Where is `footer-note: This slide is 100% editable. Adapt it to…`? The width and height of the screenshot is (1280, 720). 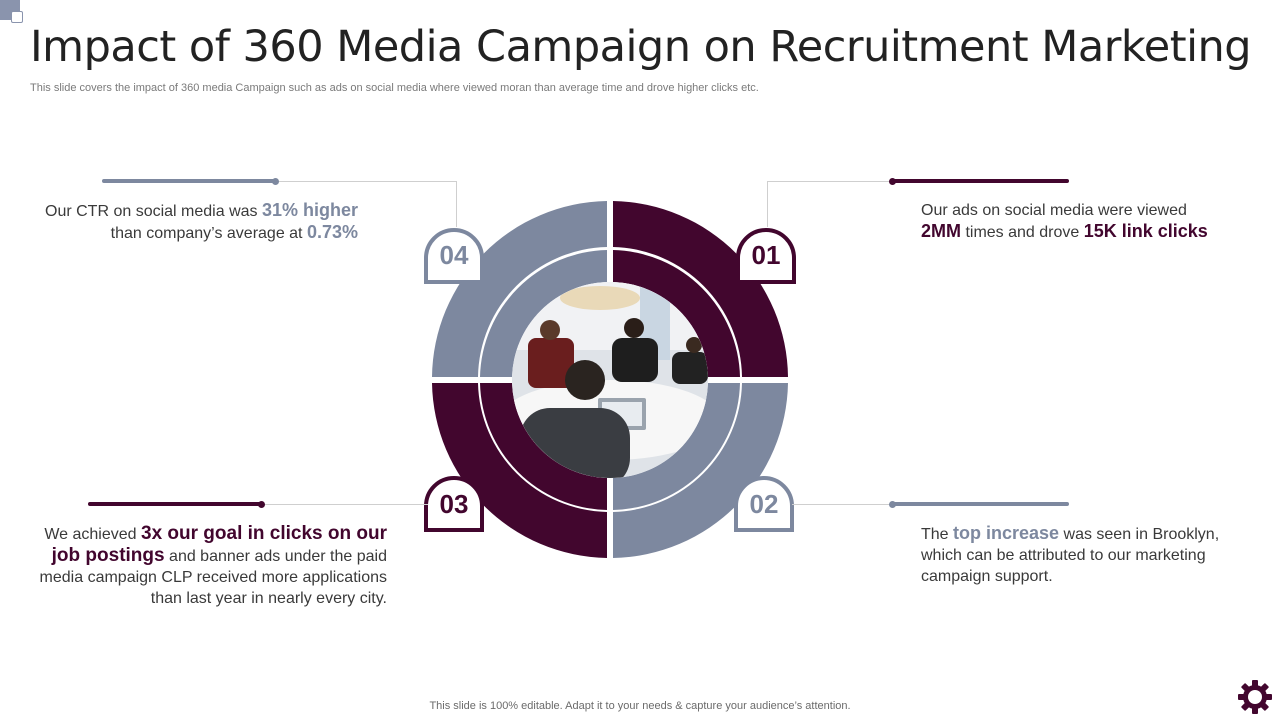
footer-note: This slide is 100% editable. Adapt it to… is located at coordinates (640, 706).